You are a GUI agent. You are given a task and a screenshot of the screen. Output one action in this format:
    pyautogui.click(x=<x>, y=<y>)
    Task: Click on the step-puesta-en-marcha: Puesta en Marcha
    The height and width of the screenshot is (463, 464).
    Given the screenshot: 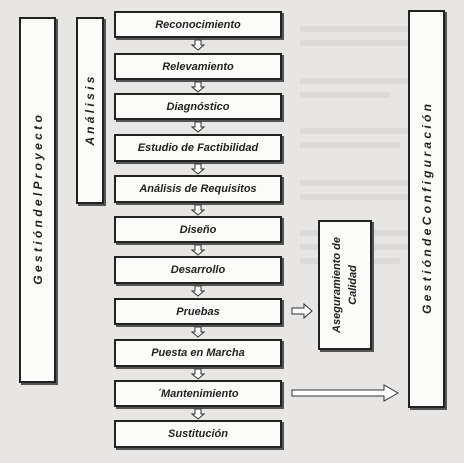 What is the action you would take?
    pyautogui.click(x=198, y=353)
    